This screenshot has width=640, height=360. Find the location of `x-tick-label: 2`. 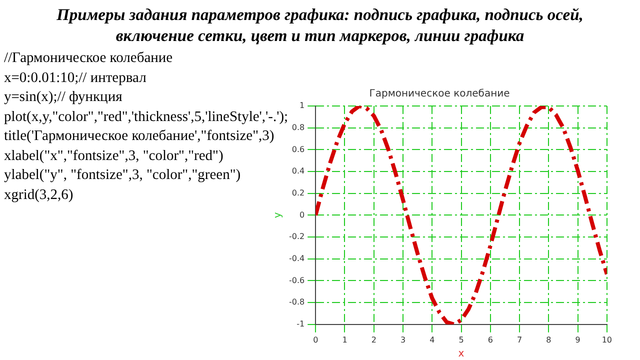

x-tick-label: 2 is located at coordinates (373, 339).